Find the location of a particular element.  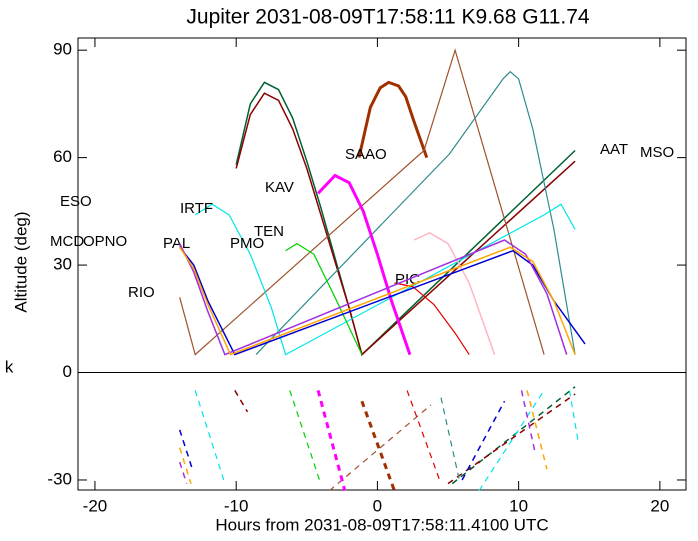

side-label: k is located at coordinates (9, 368).